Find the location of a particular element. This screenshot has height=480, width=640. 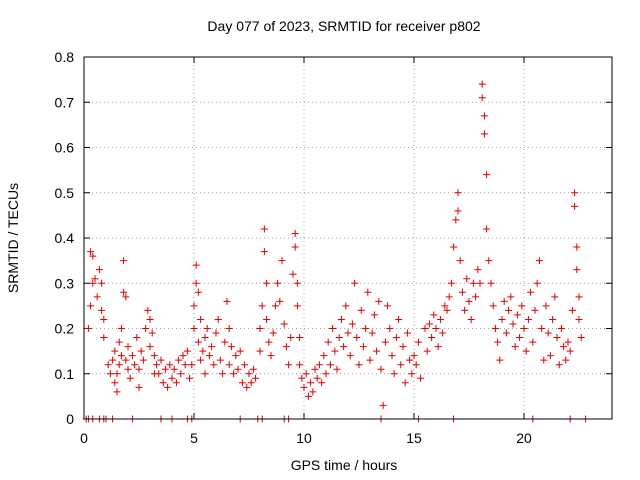

y-tick-label: 0.3 is located at coordinates (65, 283).